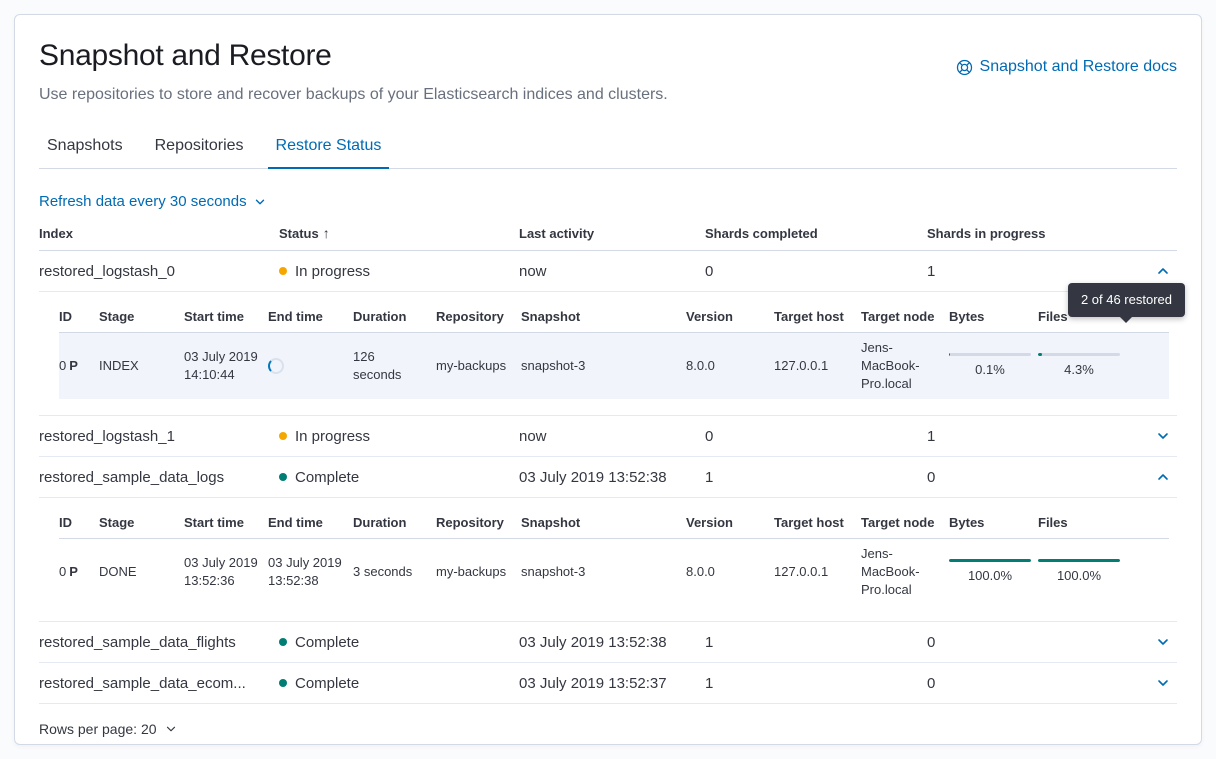  Describe the element at coordinates (608, 271) in the screenshot. I see `table-row: restored_logstash_0 In progress now 0 1` at that location.